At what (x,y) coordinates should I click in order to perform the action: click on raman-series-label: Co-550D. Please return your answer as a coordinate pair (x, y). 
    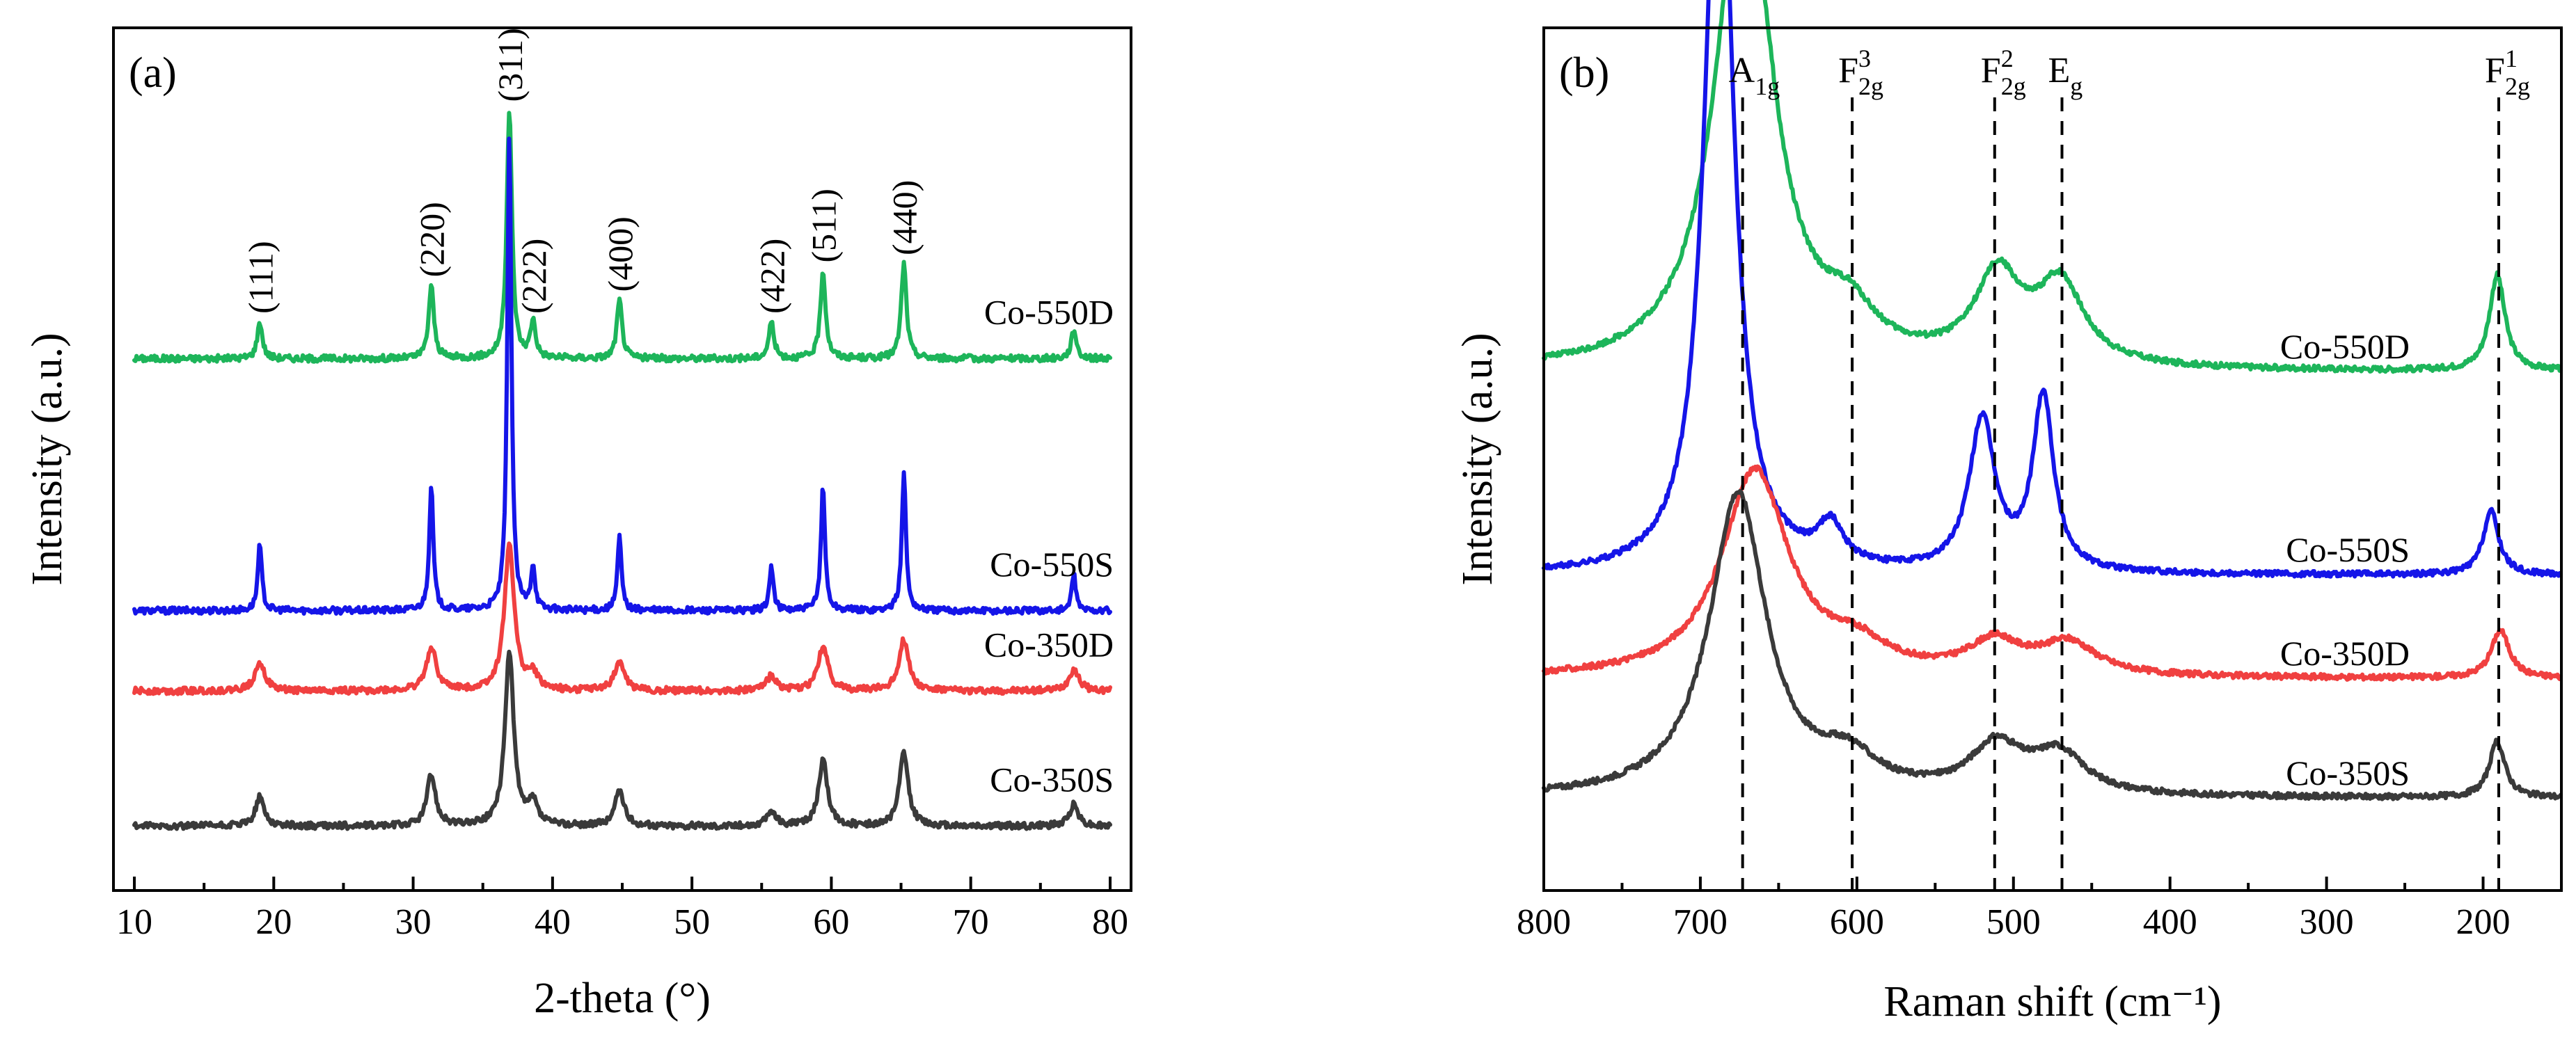
    Looking at the image, I should click on (2345, 347).